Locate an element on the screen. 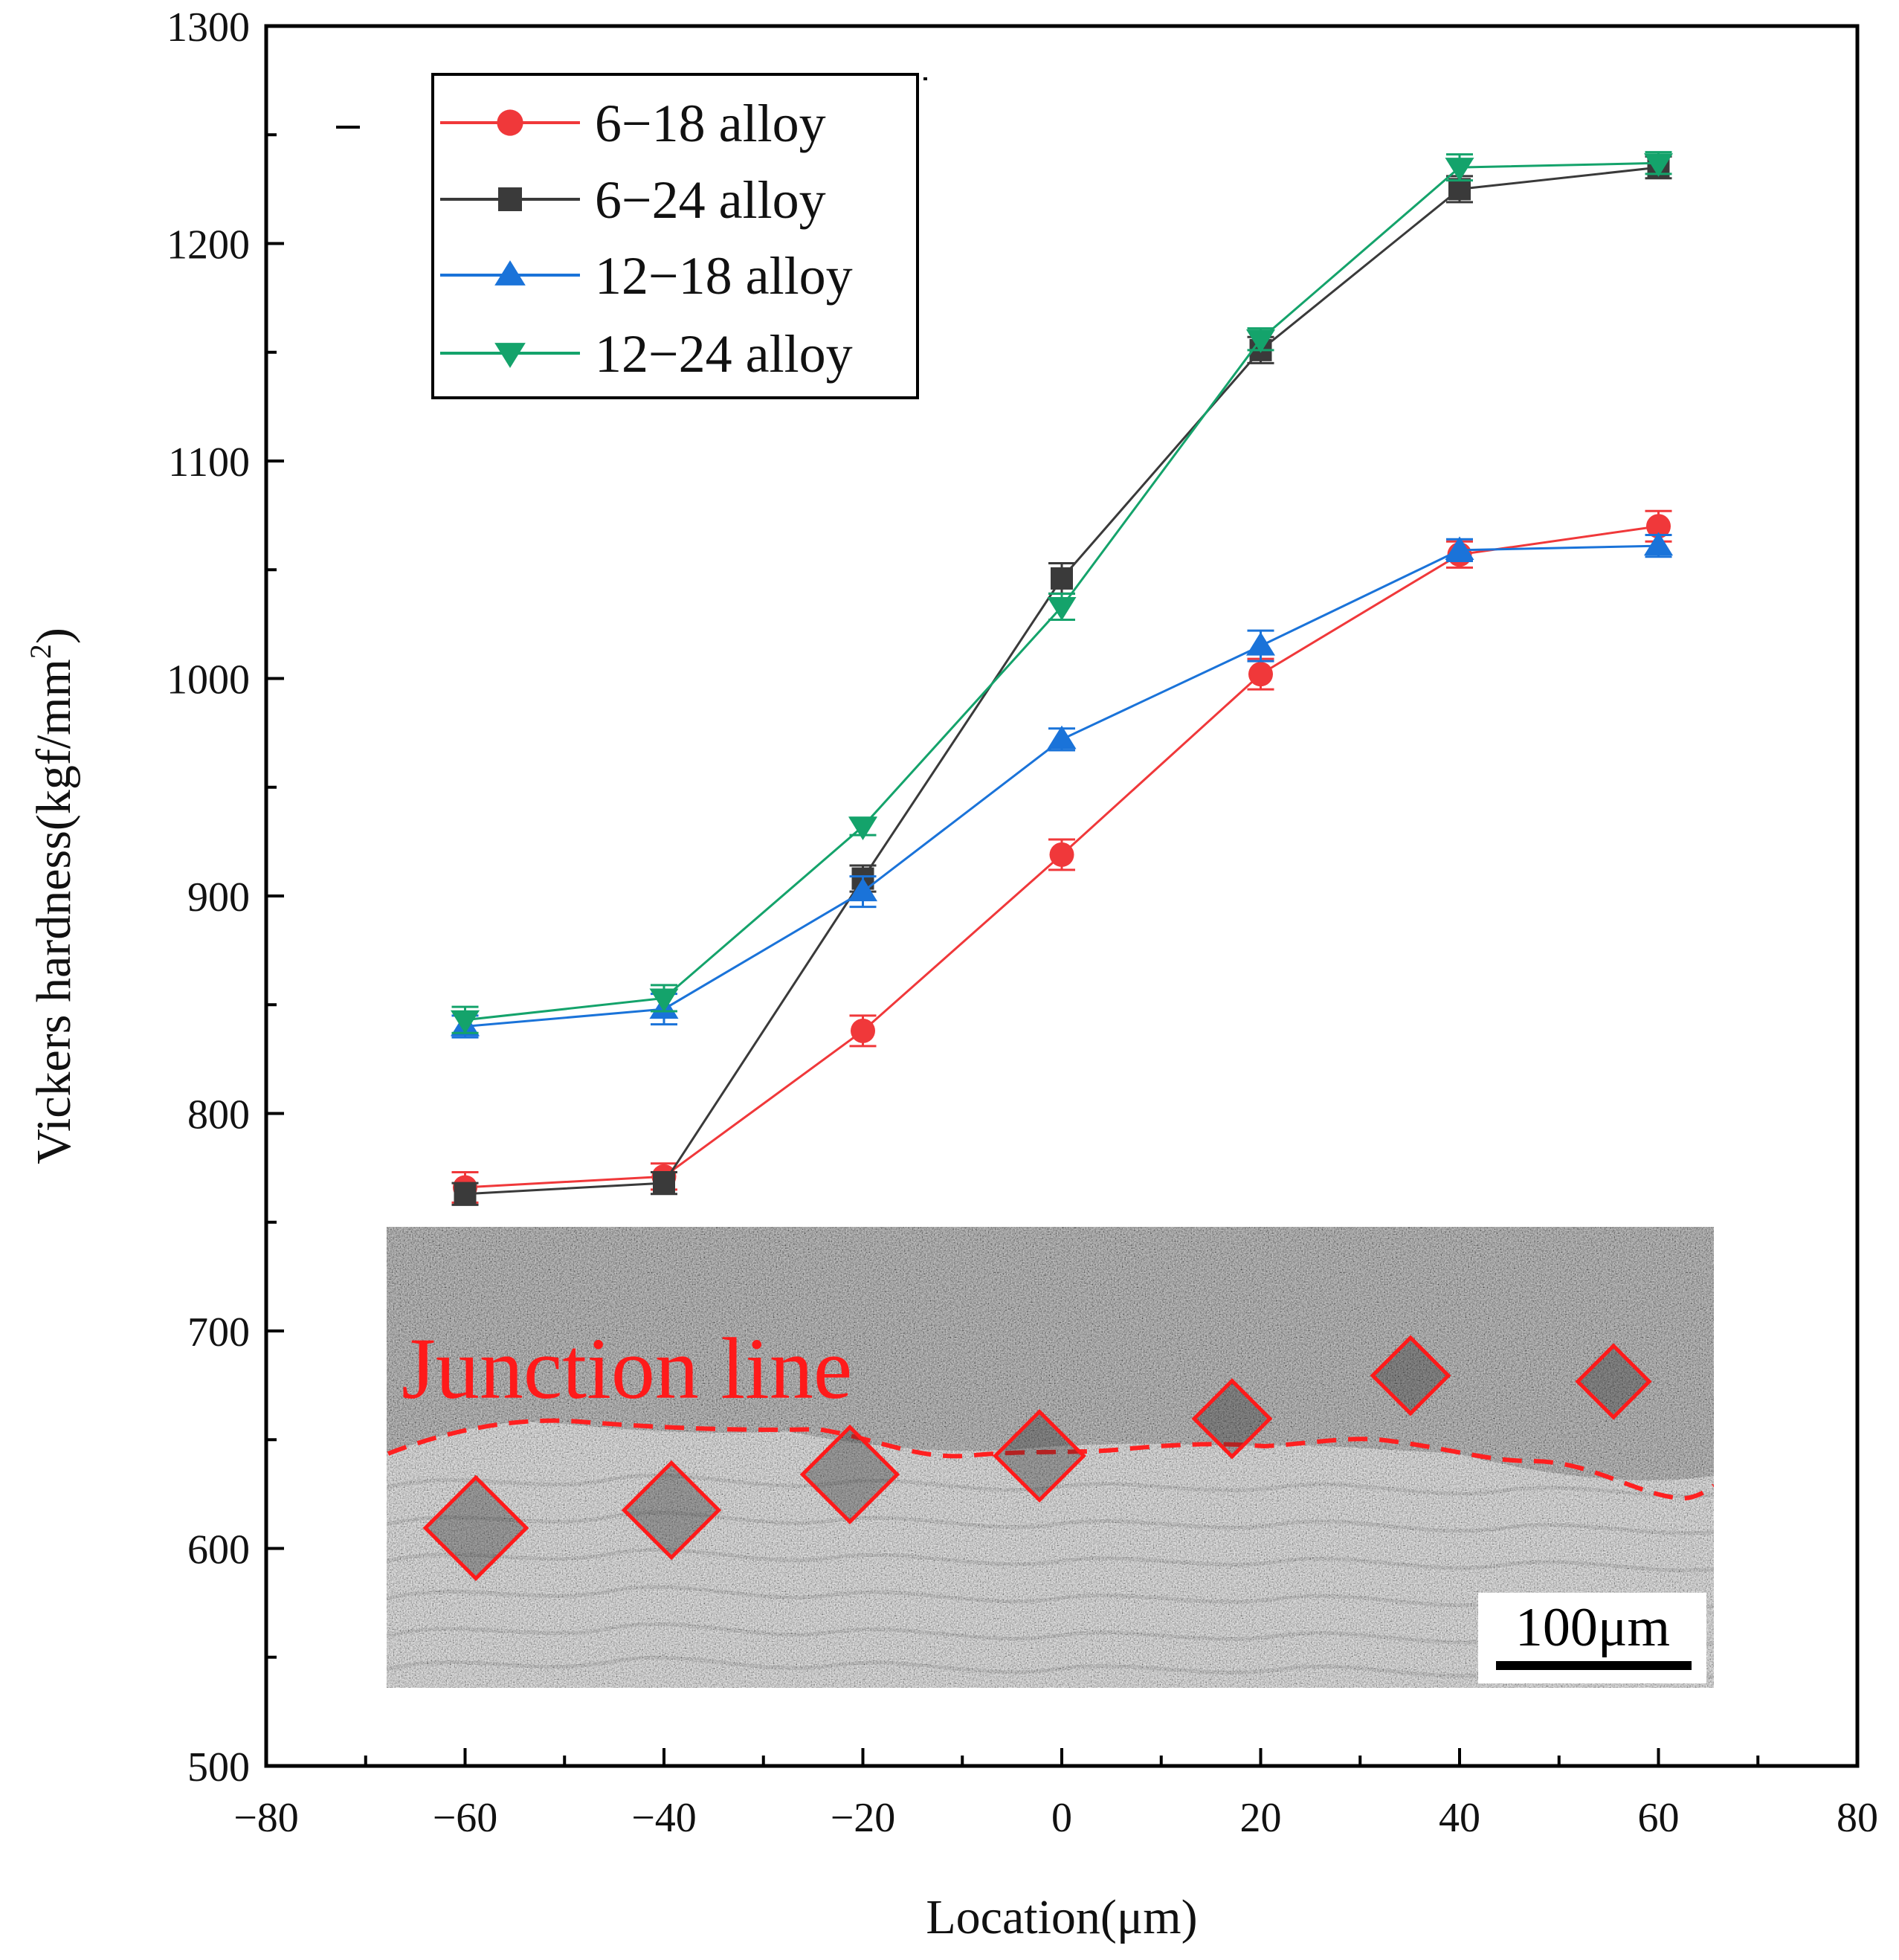  x-tick-label: 40 is located at coordinates (1459, 1818).